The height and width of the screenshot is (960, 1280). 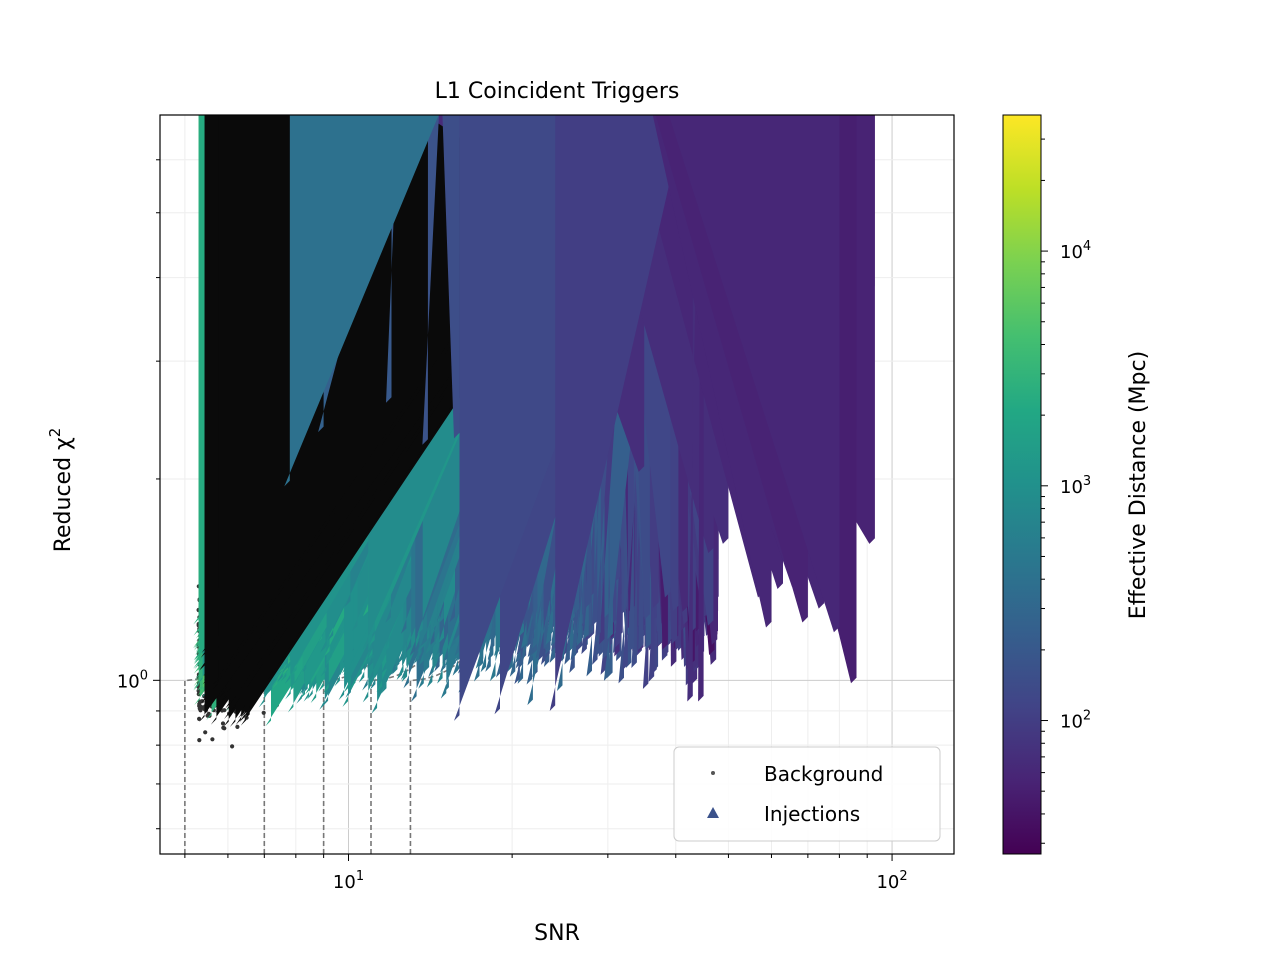 I want to click on legend: Background Injections, so click(x=807, y=794).